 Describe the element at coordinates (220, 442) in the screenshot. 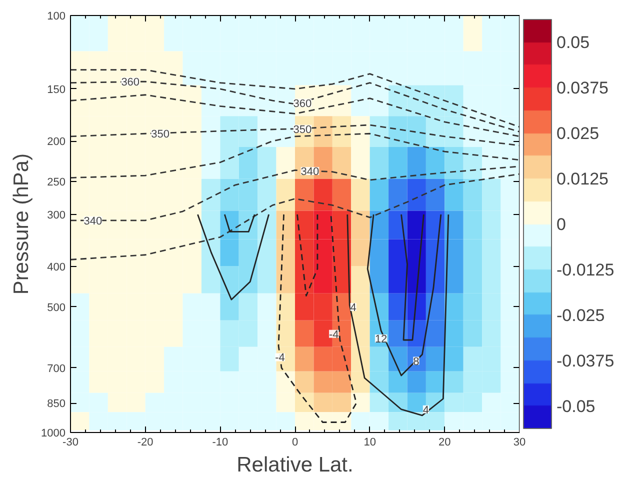

I see `x-tick-label: -10` at that location.